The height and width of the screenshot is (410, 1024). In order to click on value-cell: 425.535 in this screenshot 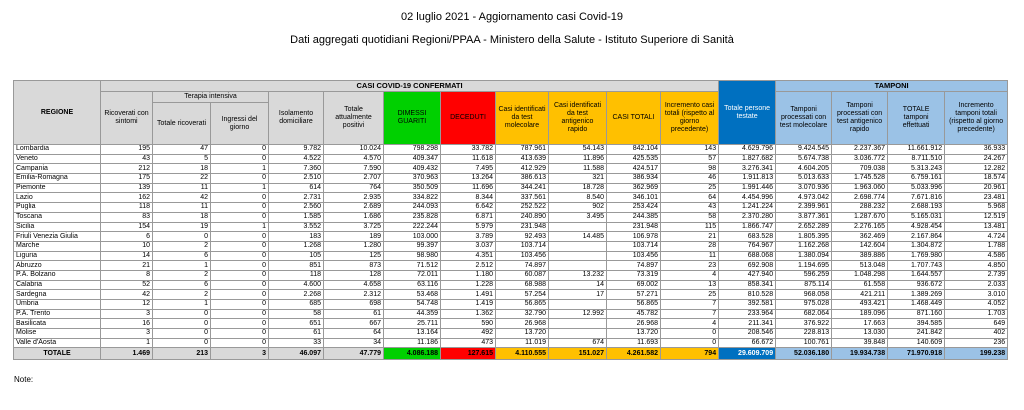, I will do `click(633, 159)`.